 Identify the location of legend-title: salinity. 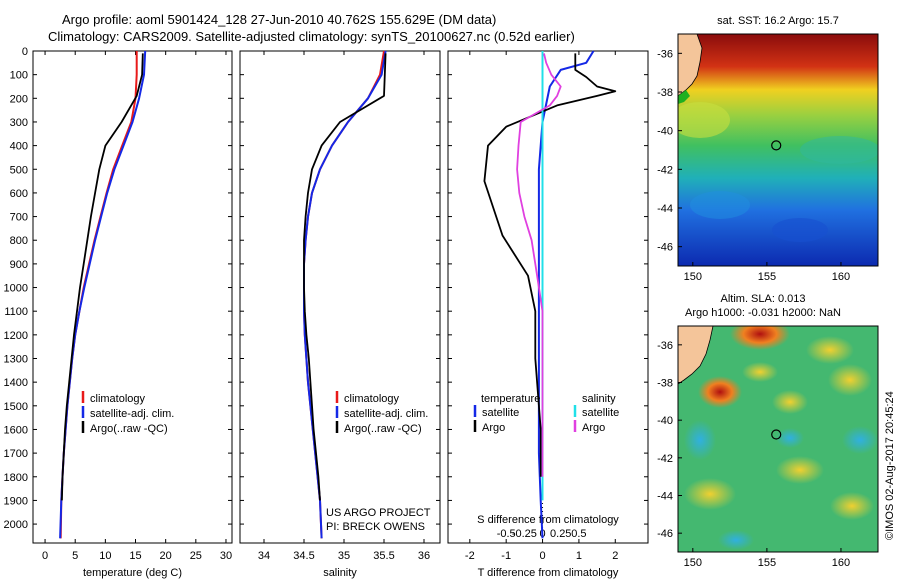
(599, 399).